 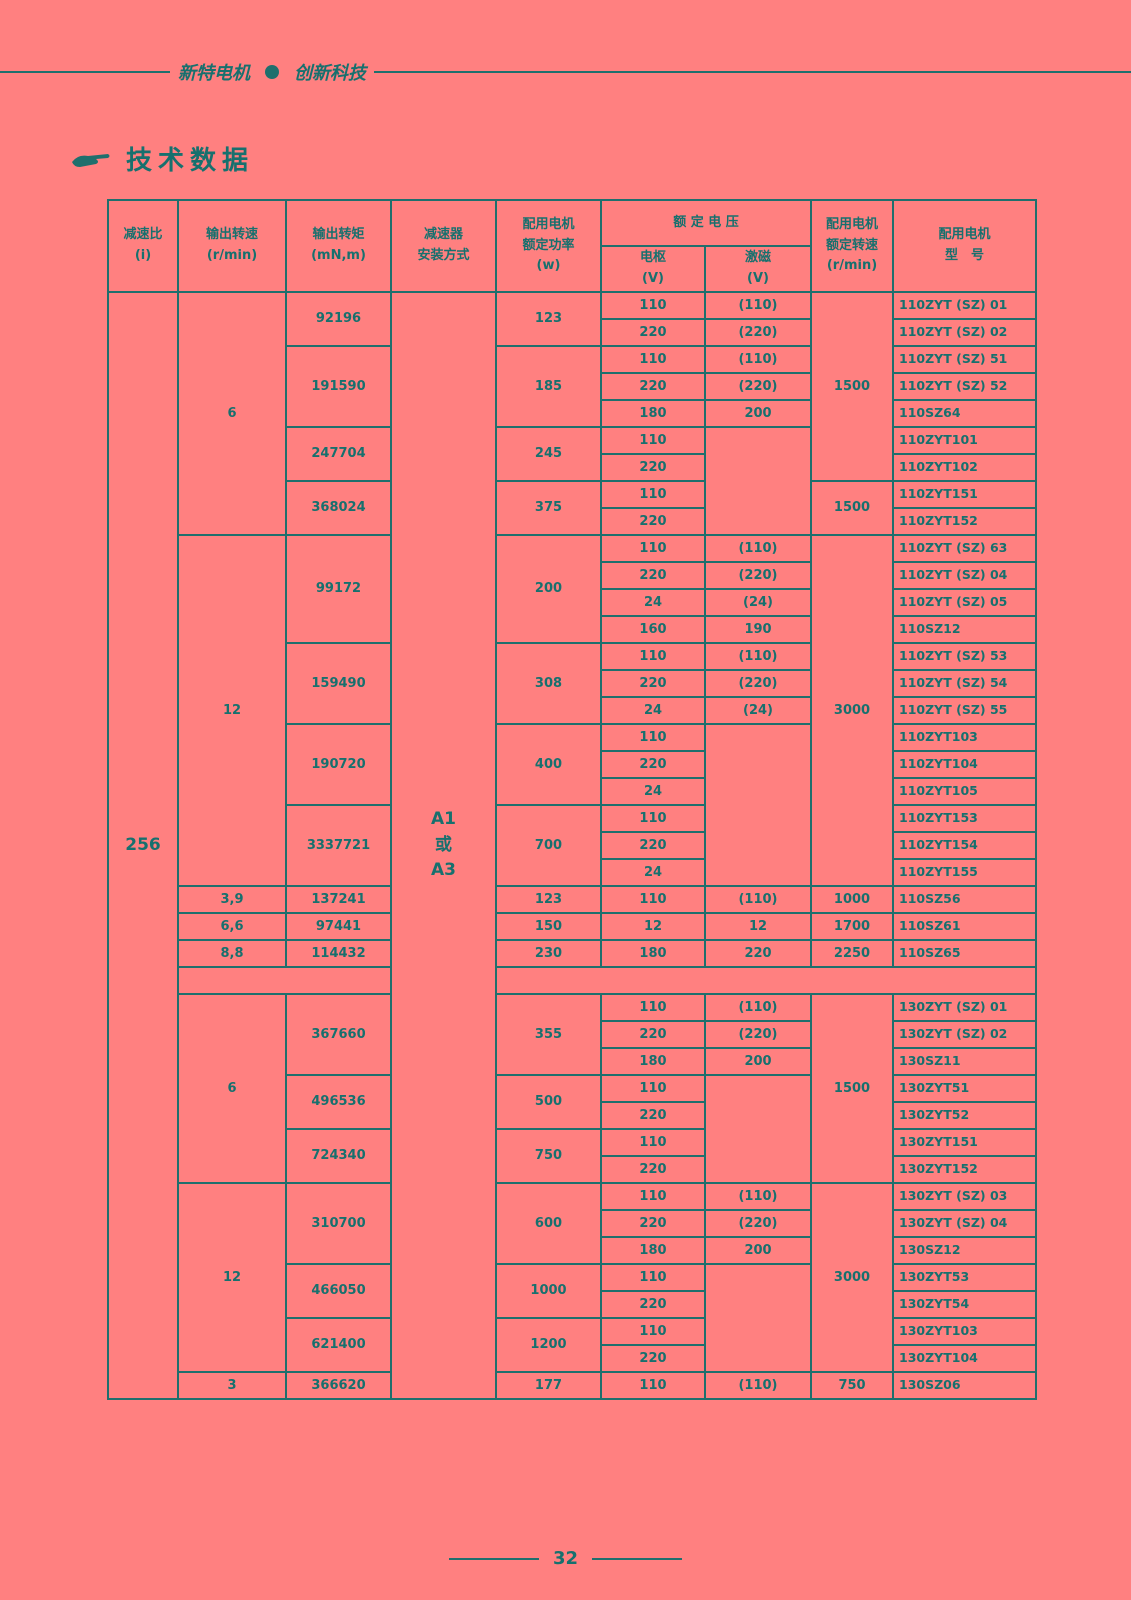 What do you see at coordinates (573, 791) in the screenshot?
I see `body-row: 24 110ZYT105` at bounding box center [573, 791].